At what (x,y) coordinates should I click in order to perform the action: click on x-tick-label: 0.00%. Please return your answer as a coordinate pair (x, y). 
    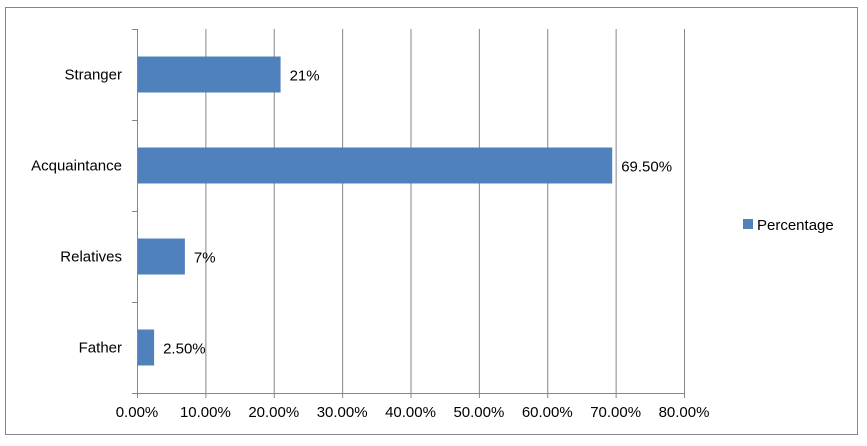
    Looking at the image, I should click on (137, 412).